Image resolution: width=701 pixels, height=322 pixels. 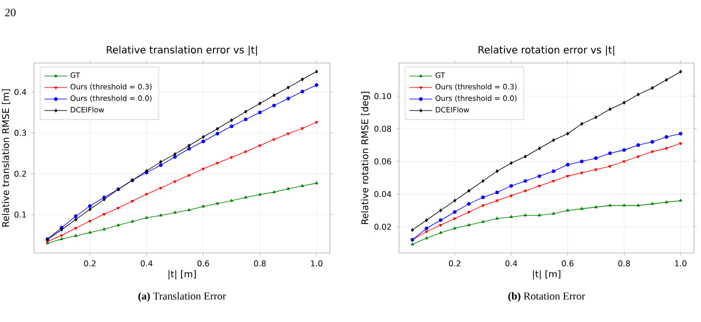 I want to click on chart-title: Relative rotation error vs |t|, so click(x=546, y=51).